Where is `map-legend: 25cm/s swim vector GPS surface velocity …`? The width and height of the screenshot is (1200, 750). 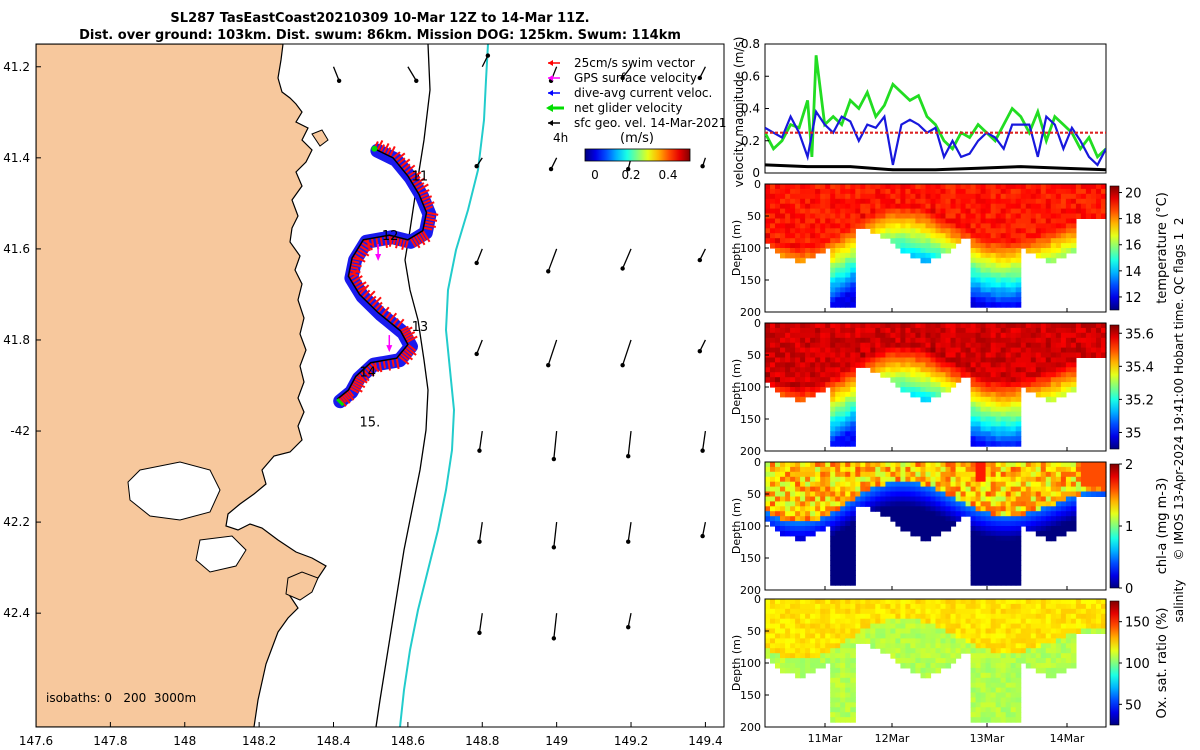
map-legend: 25cm/s swim vector GPS surface velocity … is located at coordinates (636, 119).